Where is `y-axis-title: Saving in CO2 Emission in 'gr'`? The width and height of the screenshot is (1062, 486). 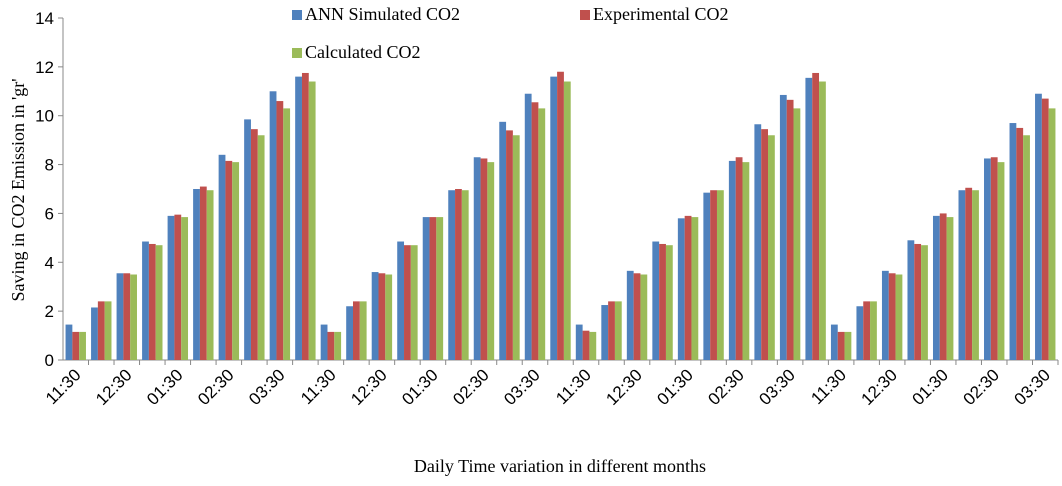
y-axis-title: Saving in CO2 Emission in 'gr' is located at coordinates (18, 190).